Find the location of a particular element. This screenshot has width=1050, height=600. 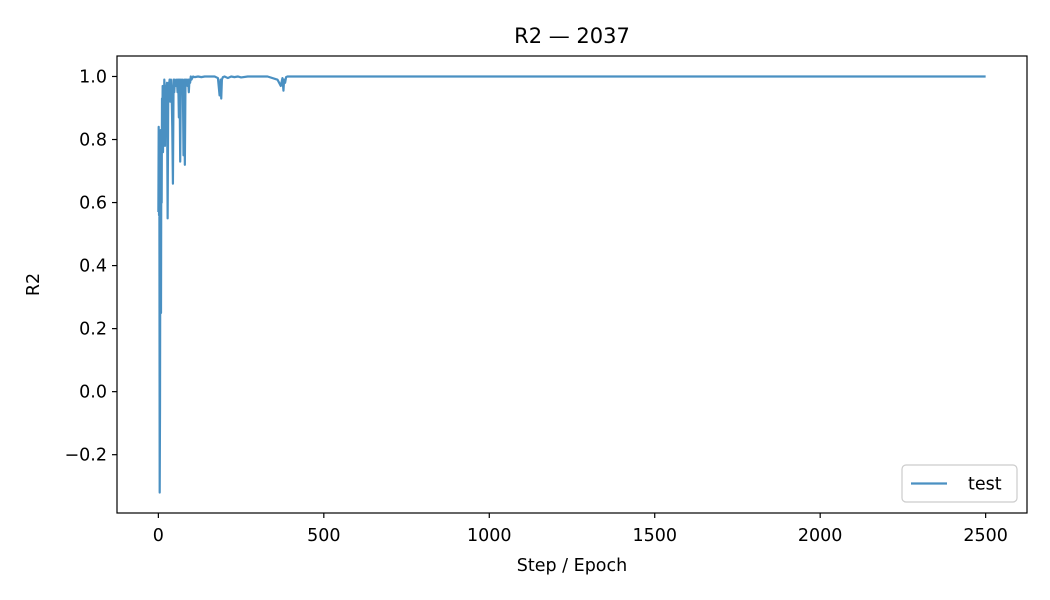

y-tick-label: 0.2 is located at coordinates (93, 330).